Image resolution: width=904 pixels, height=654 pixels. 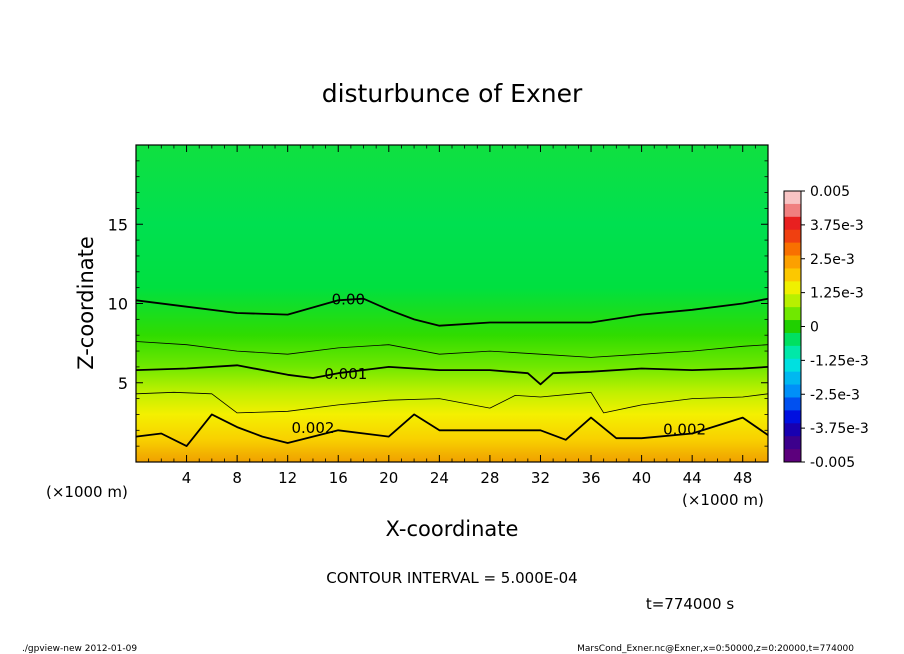 I want to click on x-tick-label-8: 36, so click(x=590, y=478).